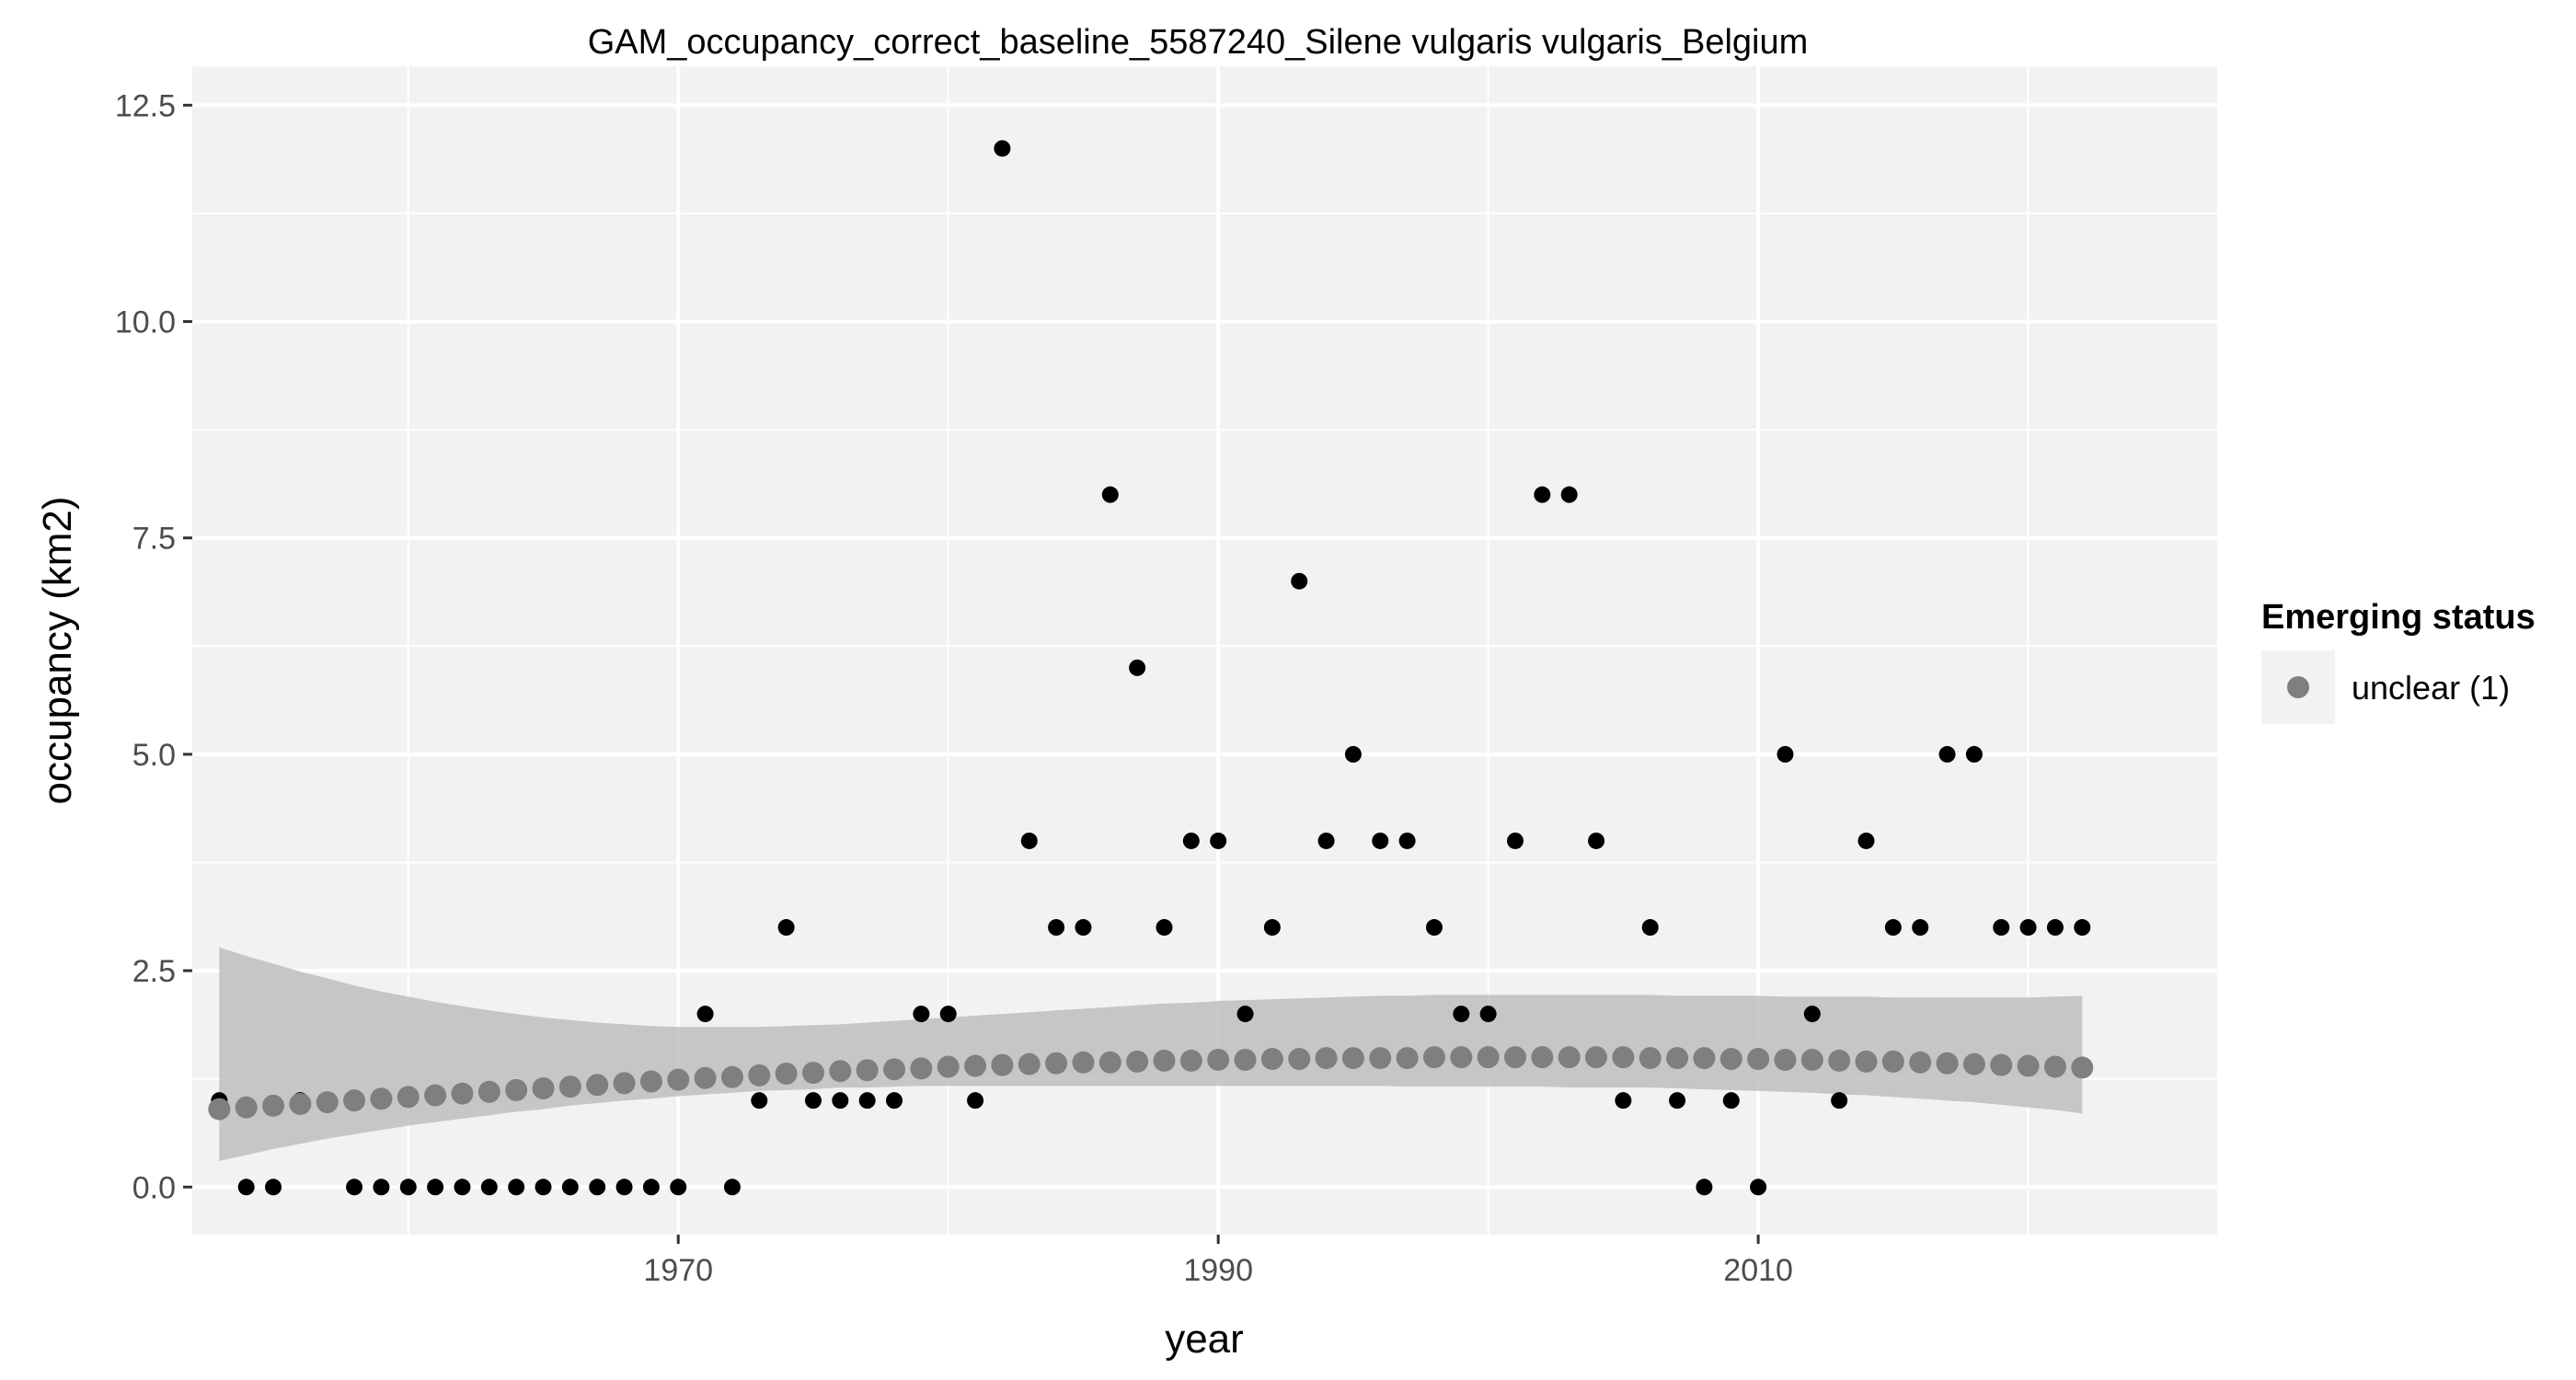  What do you see at coordinates (154, 1187) in the screenshot?
I see `y-tick-label: 0.0` at bounding box center [154, 1187].